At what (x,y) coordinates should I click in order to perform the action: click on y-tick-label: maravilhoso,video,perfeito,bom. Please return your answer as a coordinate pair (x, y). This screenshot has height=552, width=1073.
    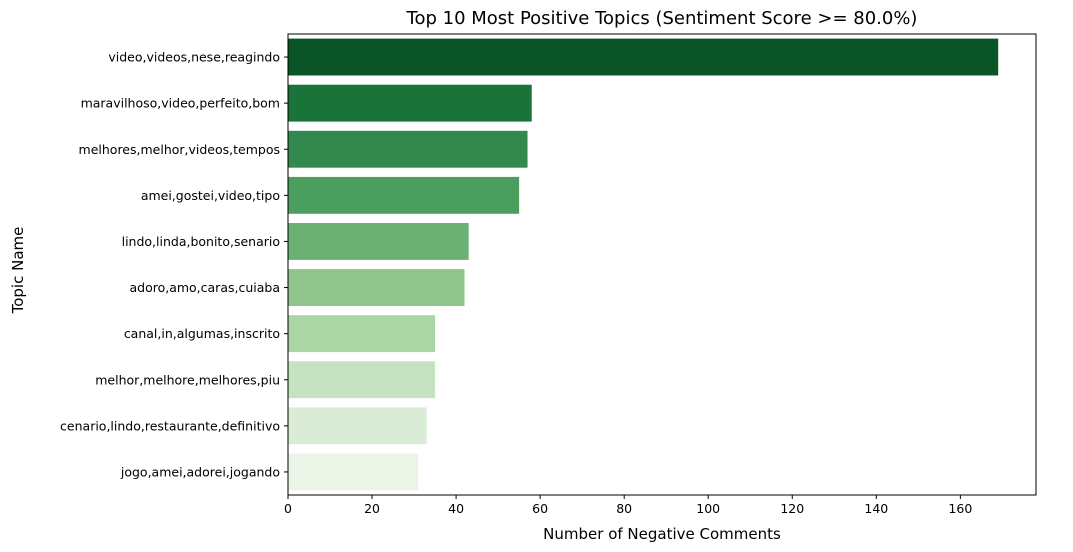
    Looking at the image, I should click on (180, 103).